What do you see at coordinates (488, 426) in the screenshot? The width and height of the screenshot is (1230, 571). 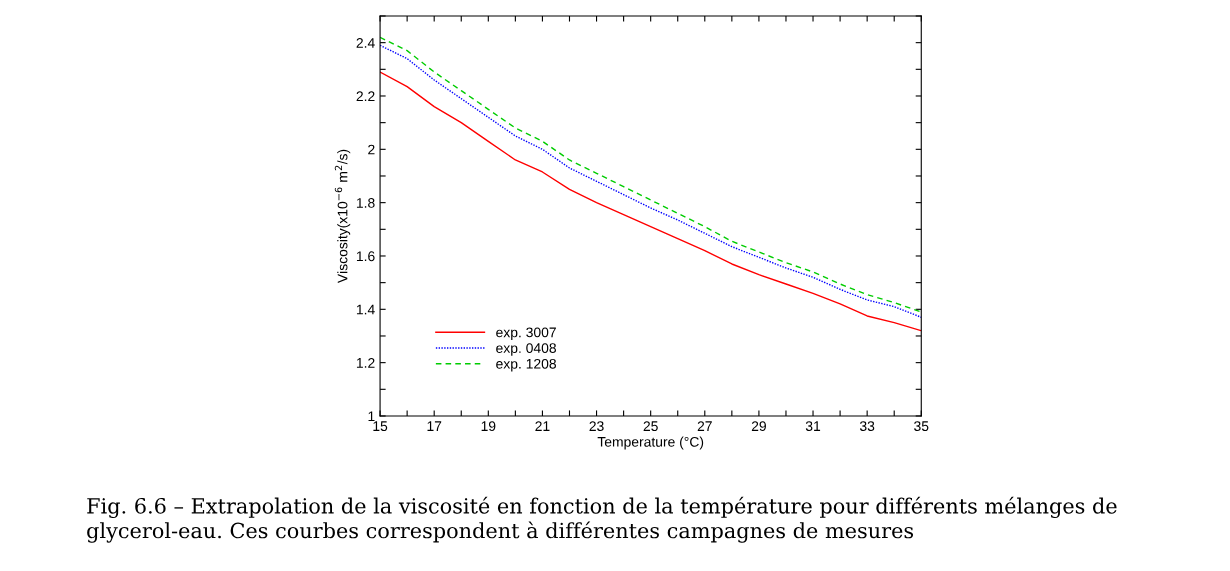 I see `x-tick-label: 19` at bounding box center [488, 426].